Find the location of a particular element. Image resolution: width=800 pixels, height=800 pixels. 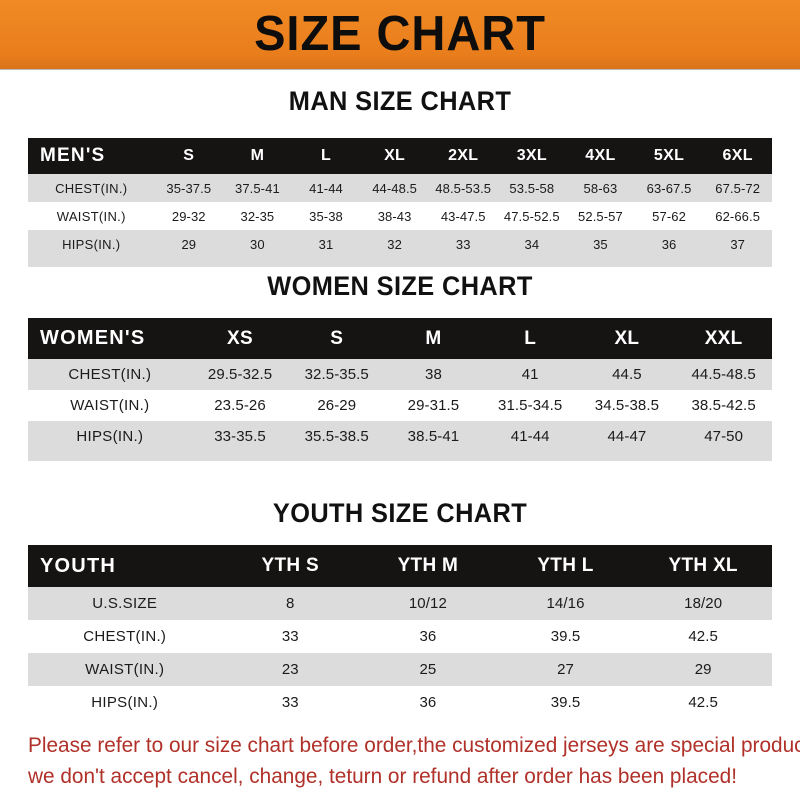

table-cell: 10/12 is located at coordinates (427, 603).